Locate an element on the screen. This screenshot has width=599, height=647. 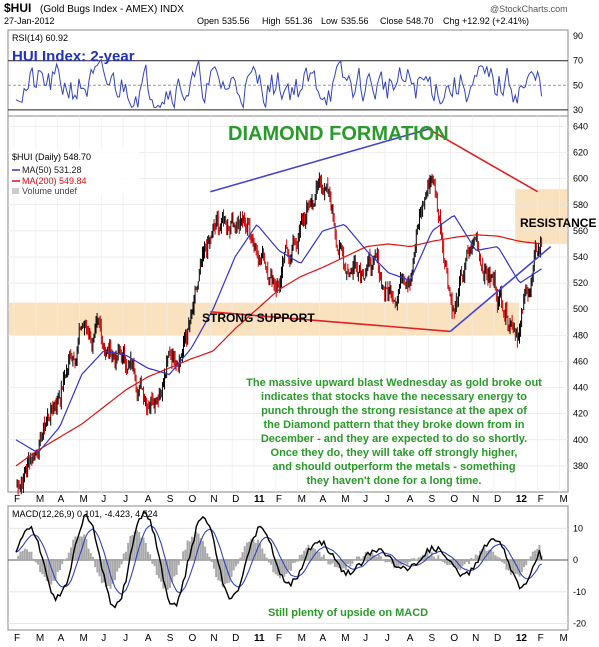
price-tick-label: 560 is located at coordinates (580, 231).